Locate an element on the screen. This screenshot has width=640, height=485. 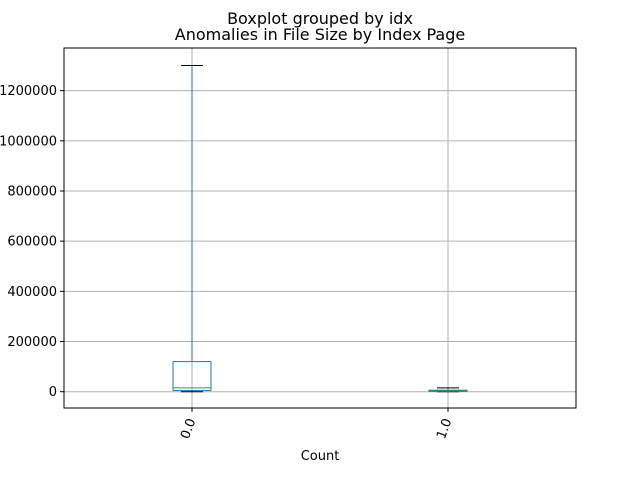
x-axis-label: Count is located at coordinates (320, 456).